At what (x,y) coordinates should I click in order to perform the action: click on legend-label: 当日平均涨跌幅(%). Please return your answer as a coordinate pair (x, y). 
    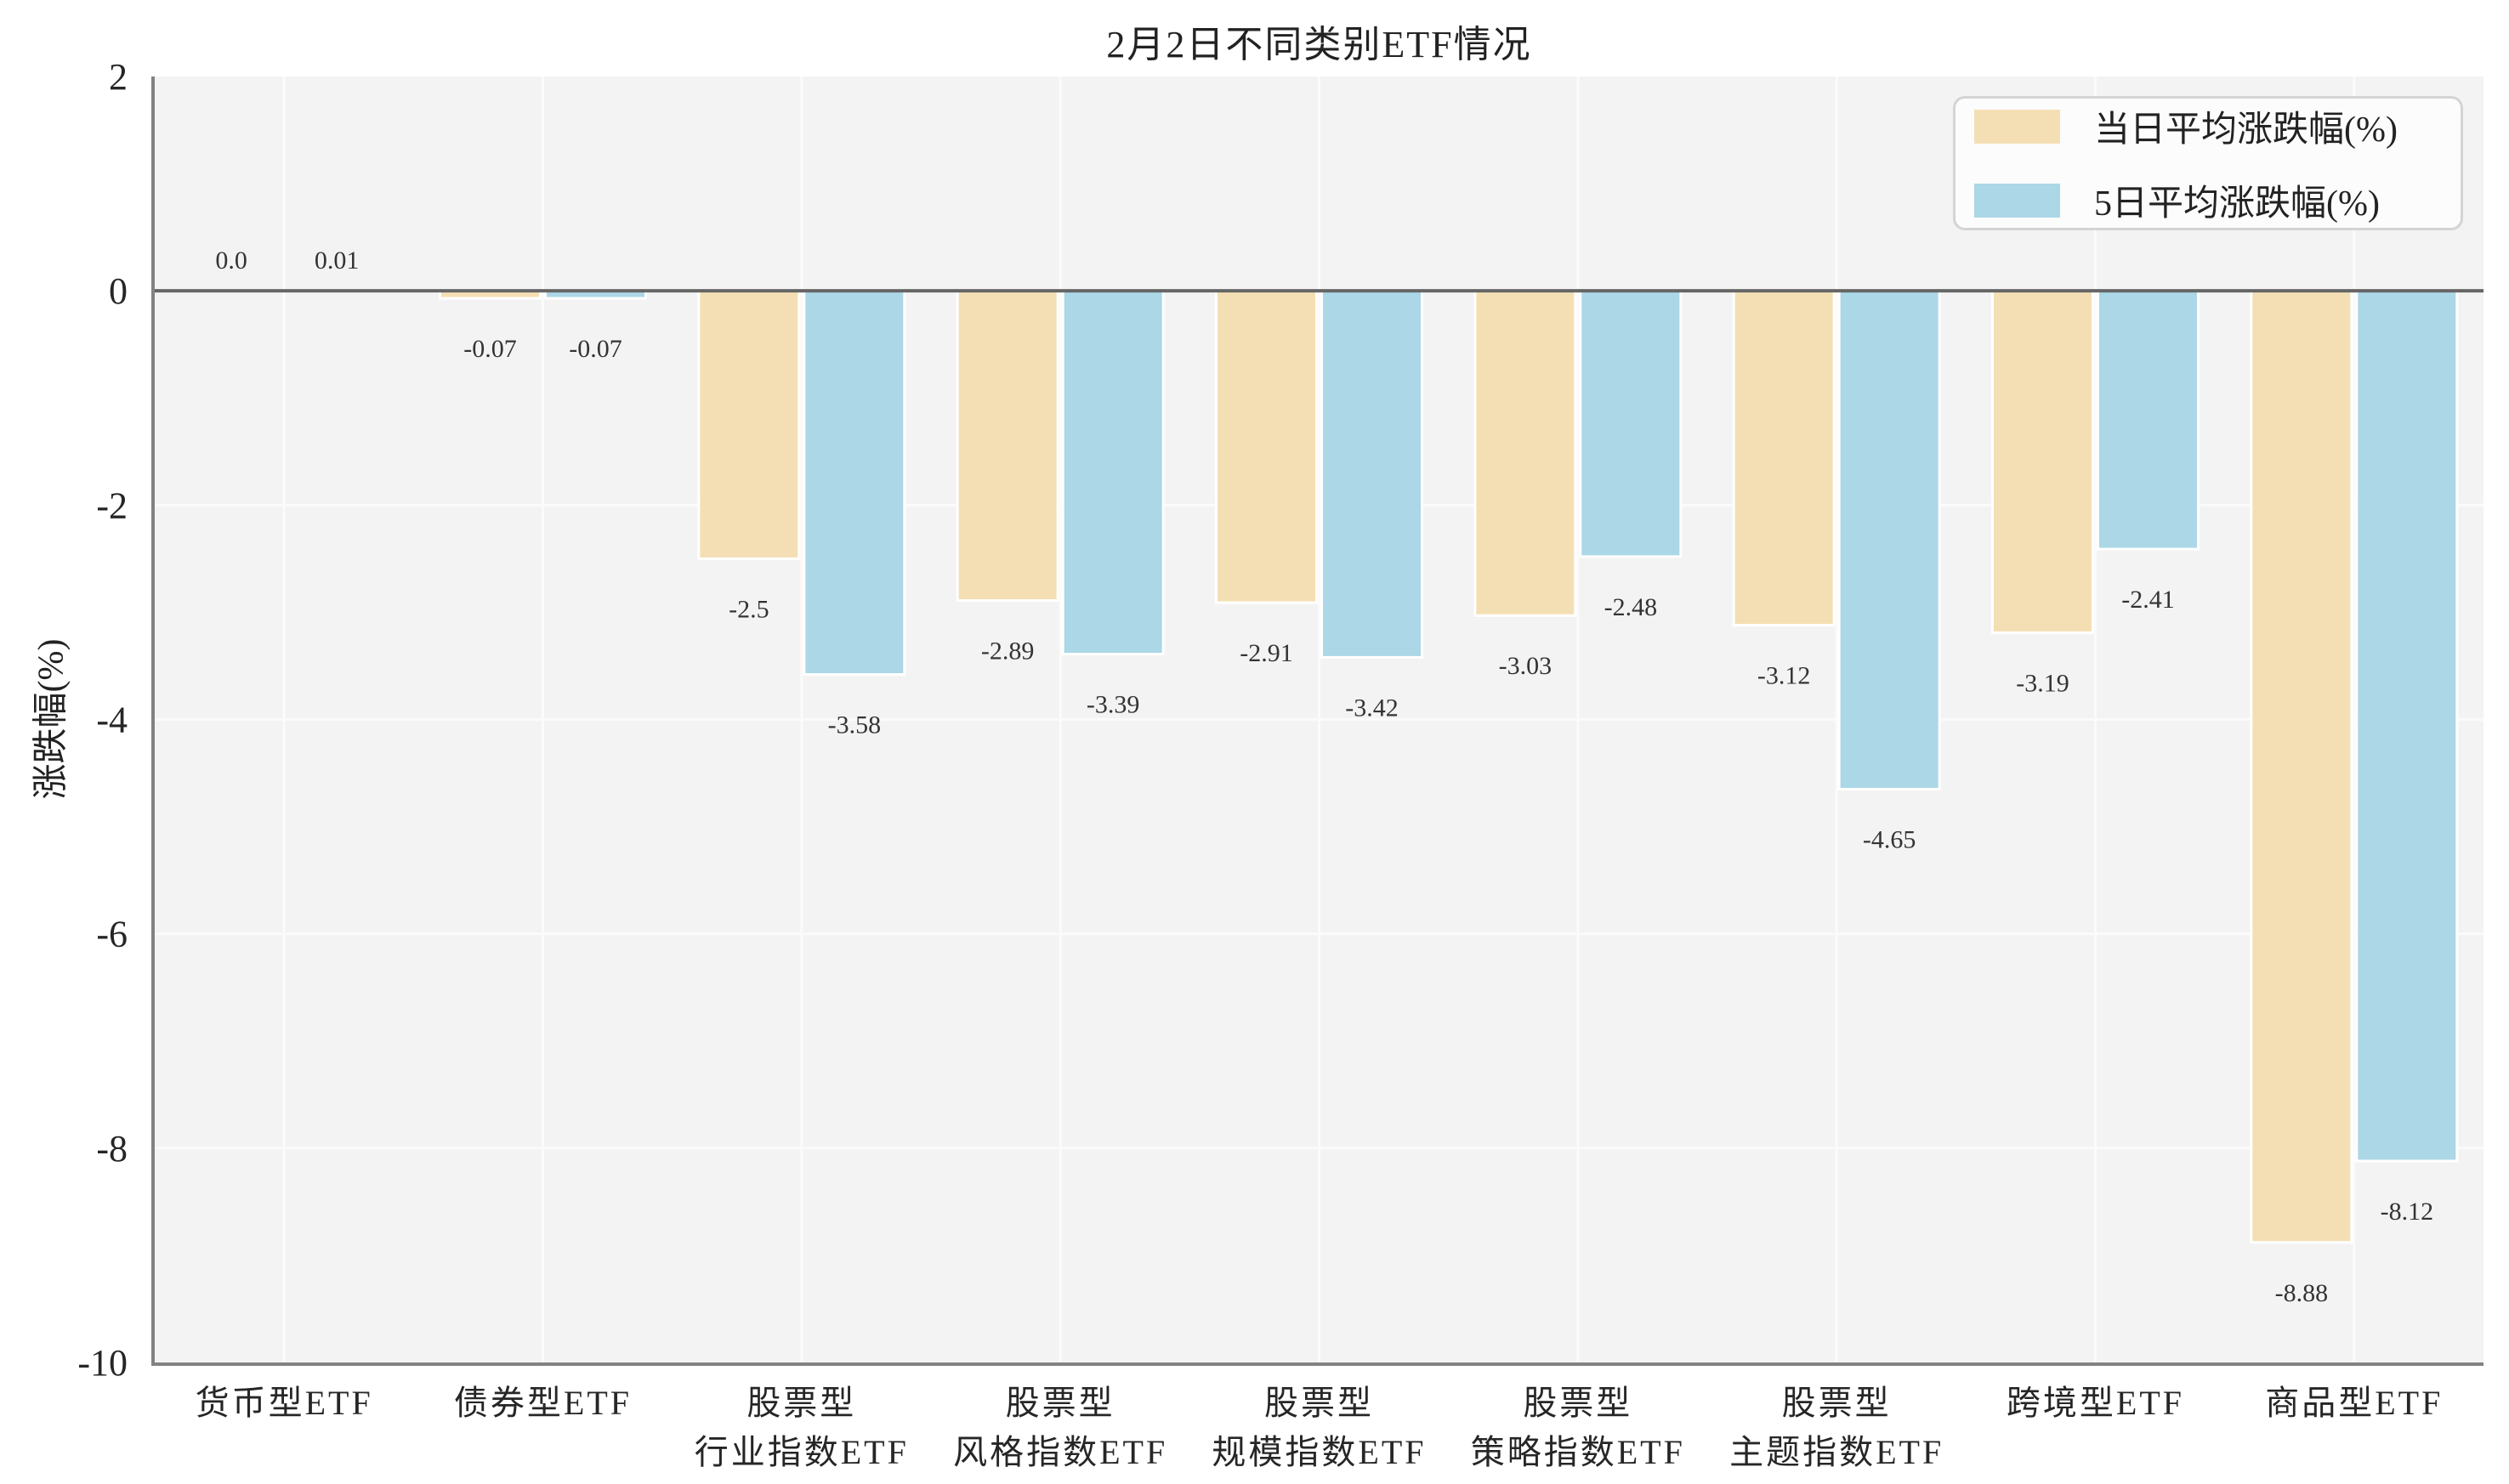
    Looking at the image, I should click on (2246, 130).